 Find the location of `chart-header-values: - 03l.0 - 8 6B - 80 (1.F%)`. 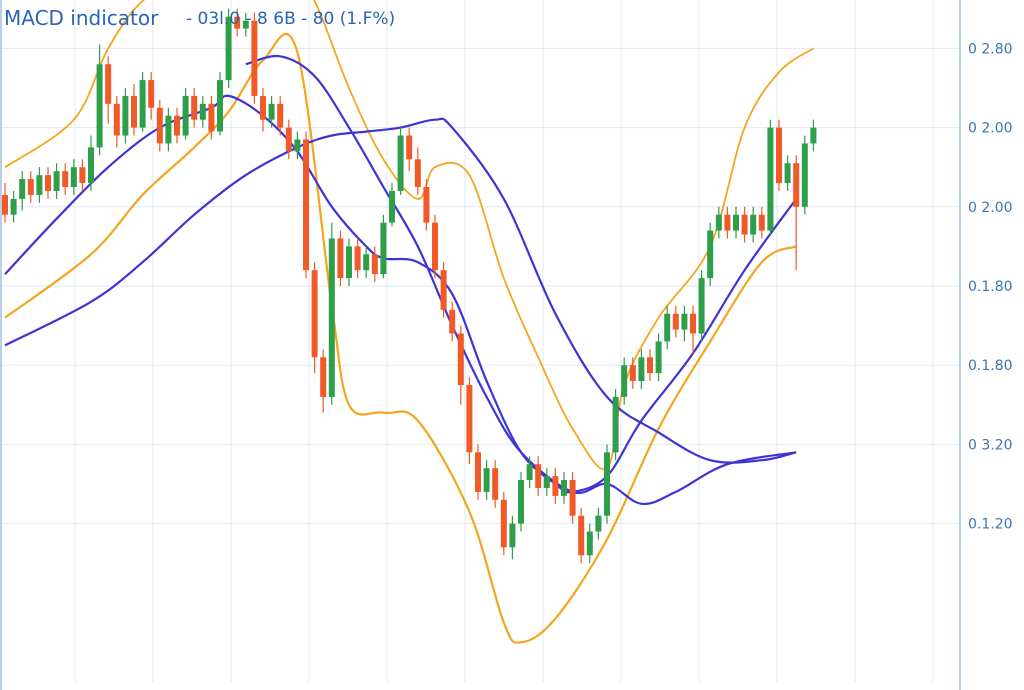

chart-header-values: - 03l.0 - 8 6B - 80 (1.F%) is located at coordinates (290, 19).